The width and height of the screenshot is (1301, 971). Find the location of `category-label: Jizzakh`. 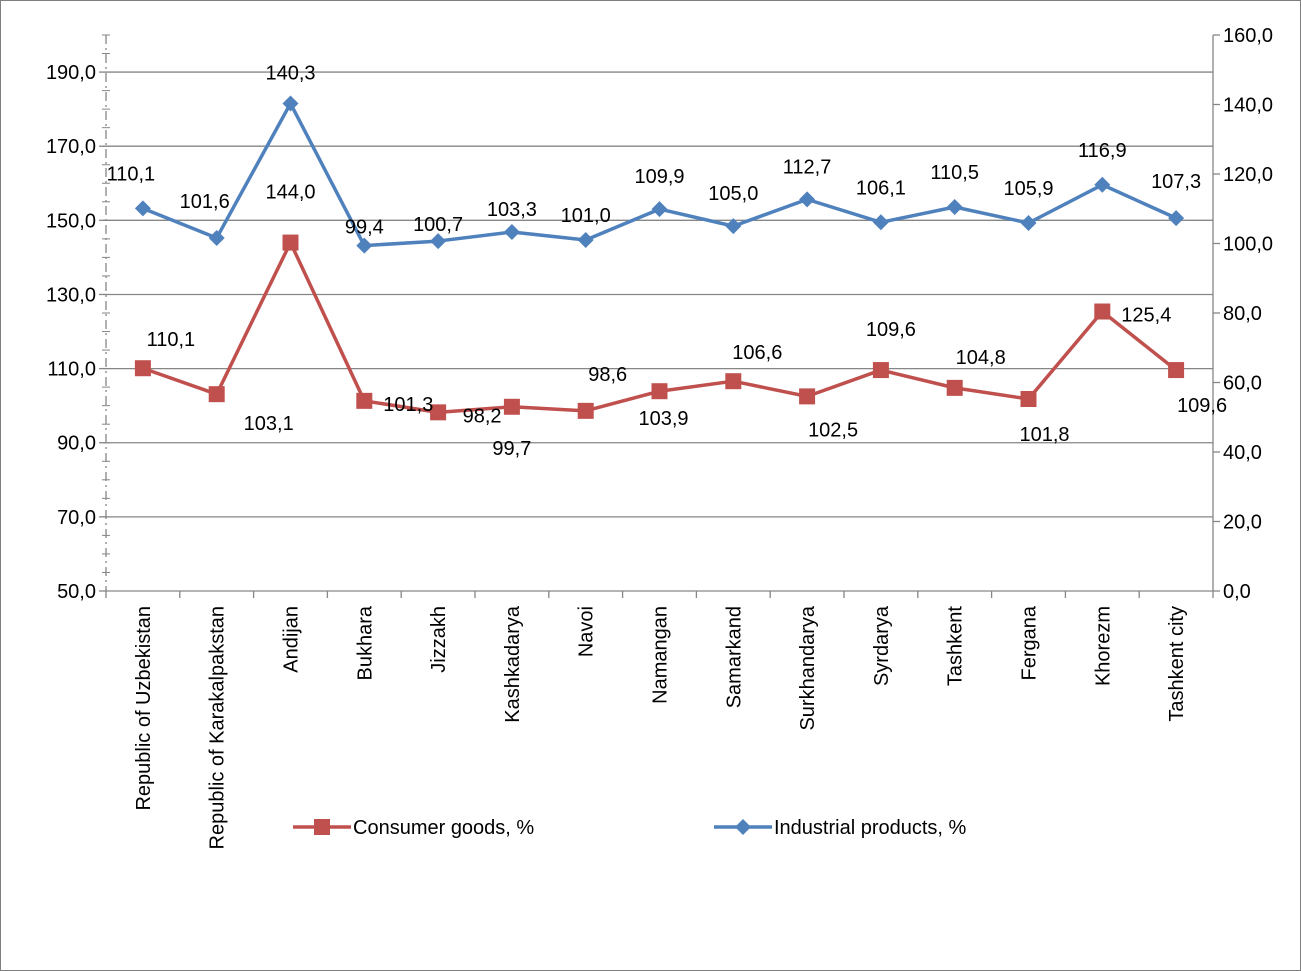

category-label: Jizzakh is located at coordinates (439, 639).